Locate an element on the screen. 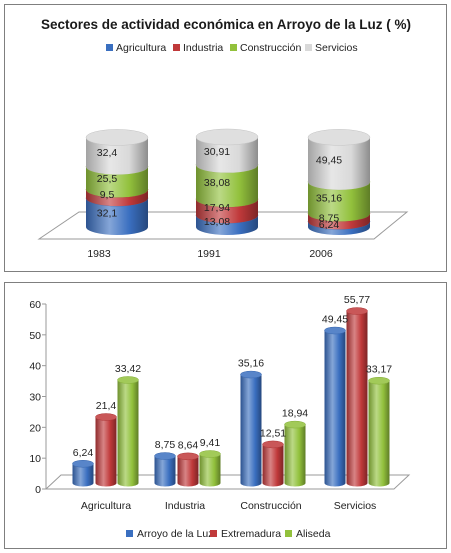 The image size is (451, 553). y-tick-label: 20 is located at coordinates (35, 428).